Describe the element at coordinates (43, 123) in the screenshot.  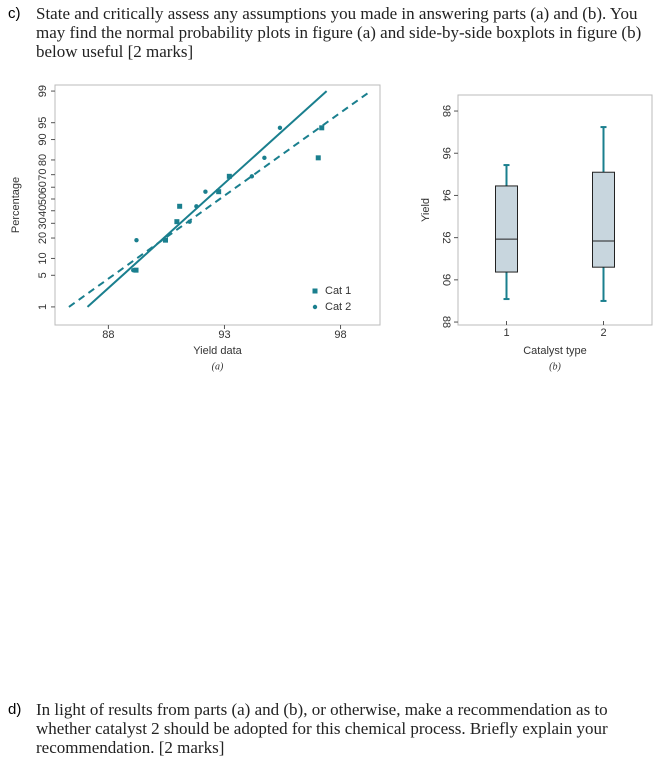
I see `y-tick-label: 95` at that location.